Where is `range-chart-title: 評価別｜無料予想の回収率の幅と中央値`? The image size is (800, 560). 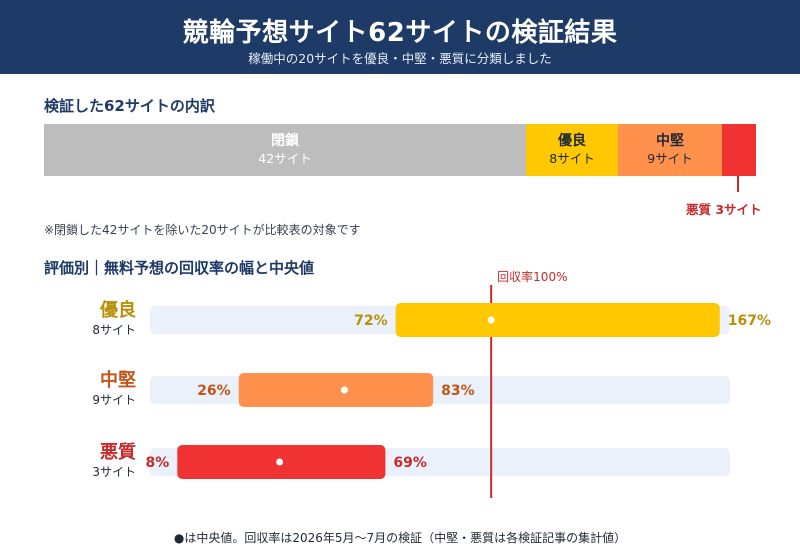
range-chart-title: 評価別｜無料予想の回収率の幅と中央値 is located at coordinates (179, 268).